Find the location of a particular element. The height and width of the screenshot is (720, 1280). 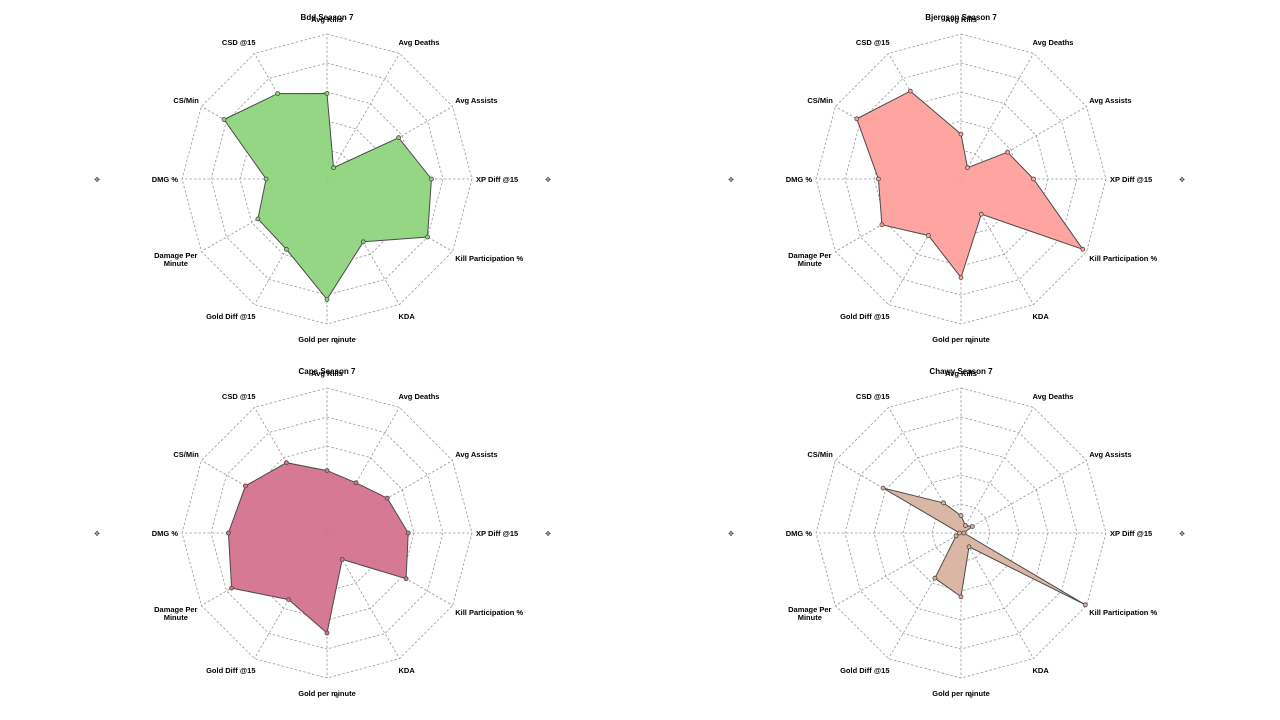

chart-title: Bdd Season 7 is located at coordinates (327, 17).